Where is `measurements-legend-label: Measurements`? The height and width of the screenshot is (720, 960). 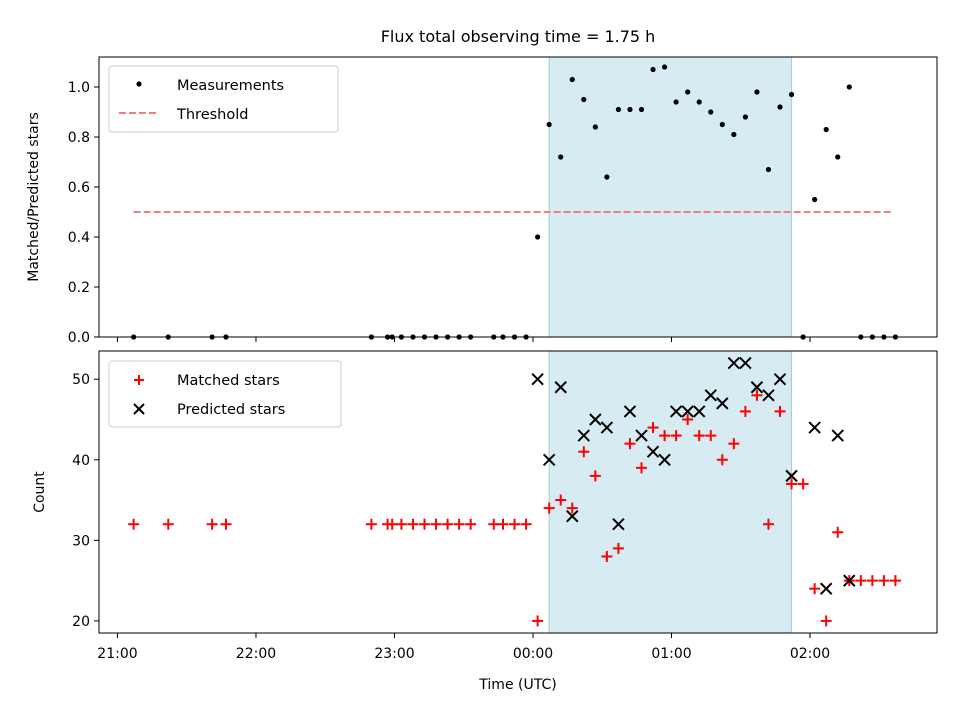
measurements-legend-label: Measurements is located at coordinates (230, 86).